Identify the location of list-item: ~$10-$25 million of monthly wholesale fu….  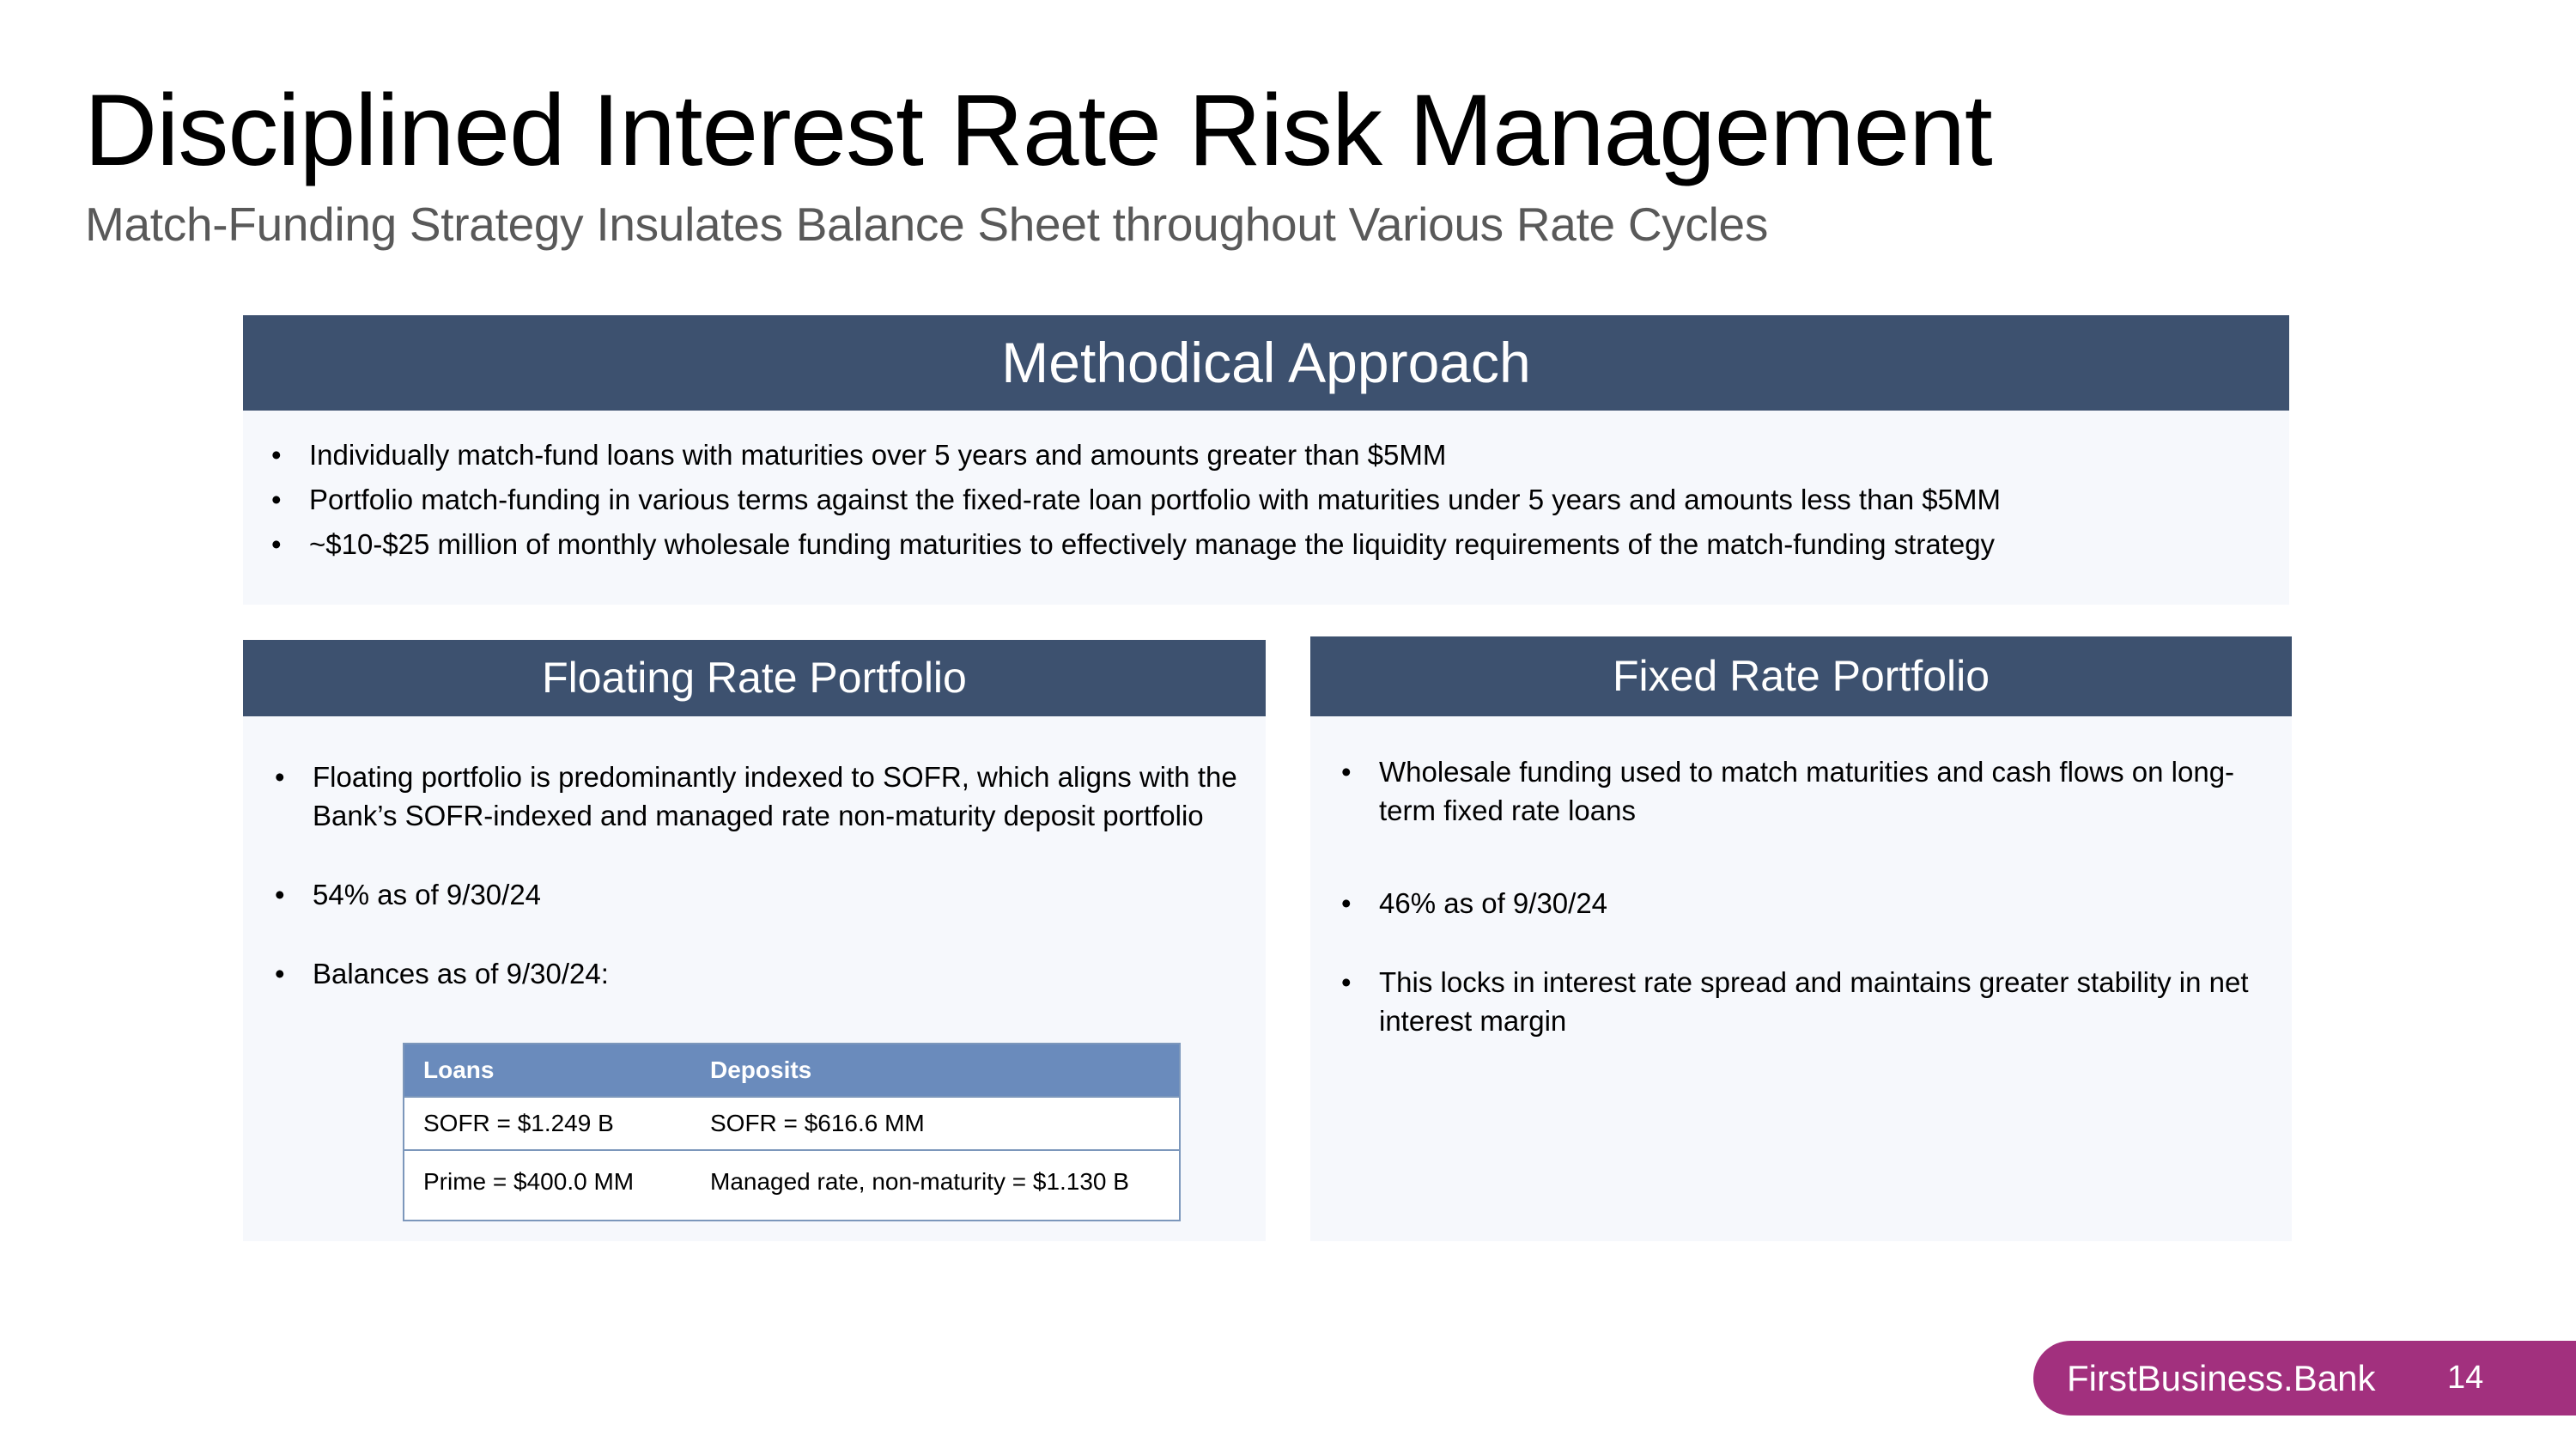
(1273, 544).